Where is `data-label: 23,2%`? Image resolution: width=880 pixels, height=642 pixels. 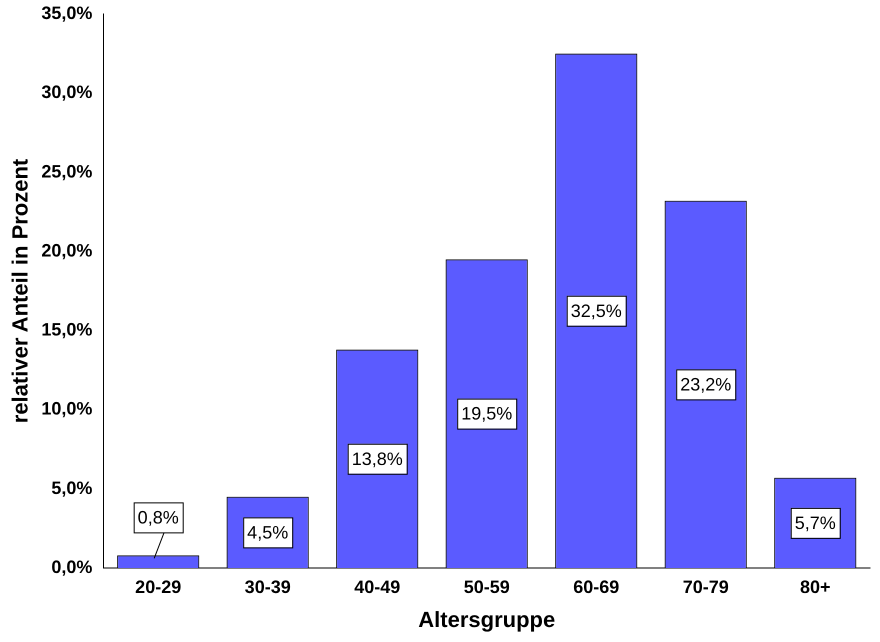 data-label: 23,2% is located at coordinates (706, 384).